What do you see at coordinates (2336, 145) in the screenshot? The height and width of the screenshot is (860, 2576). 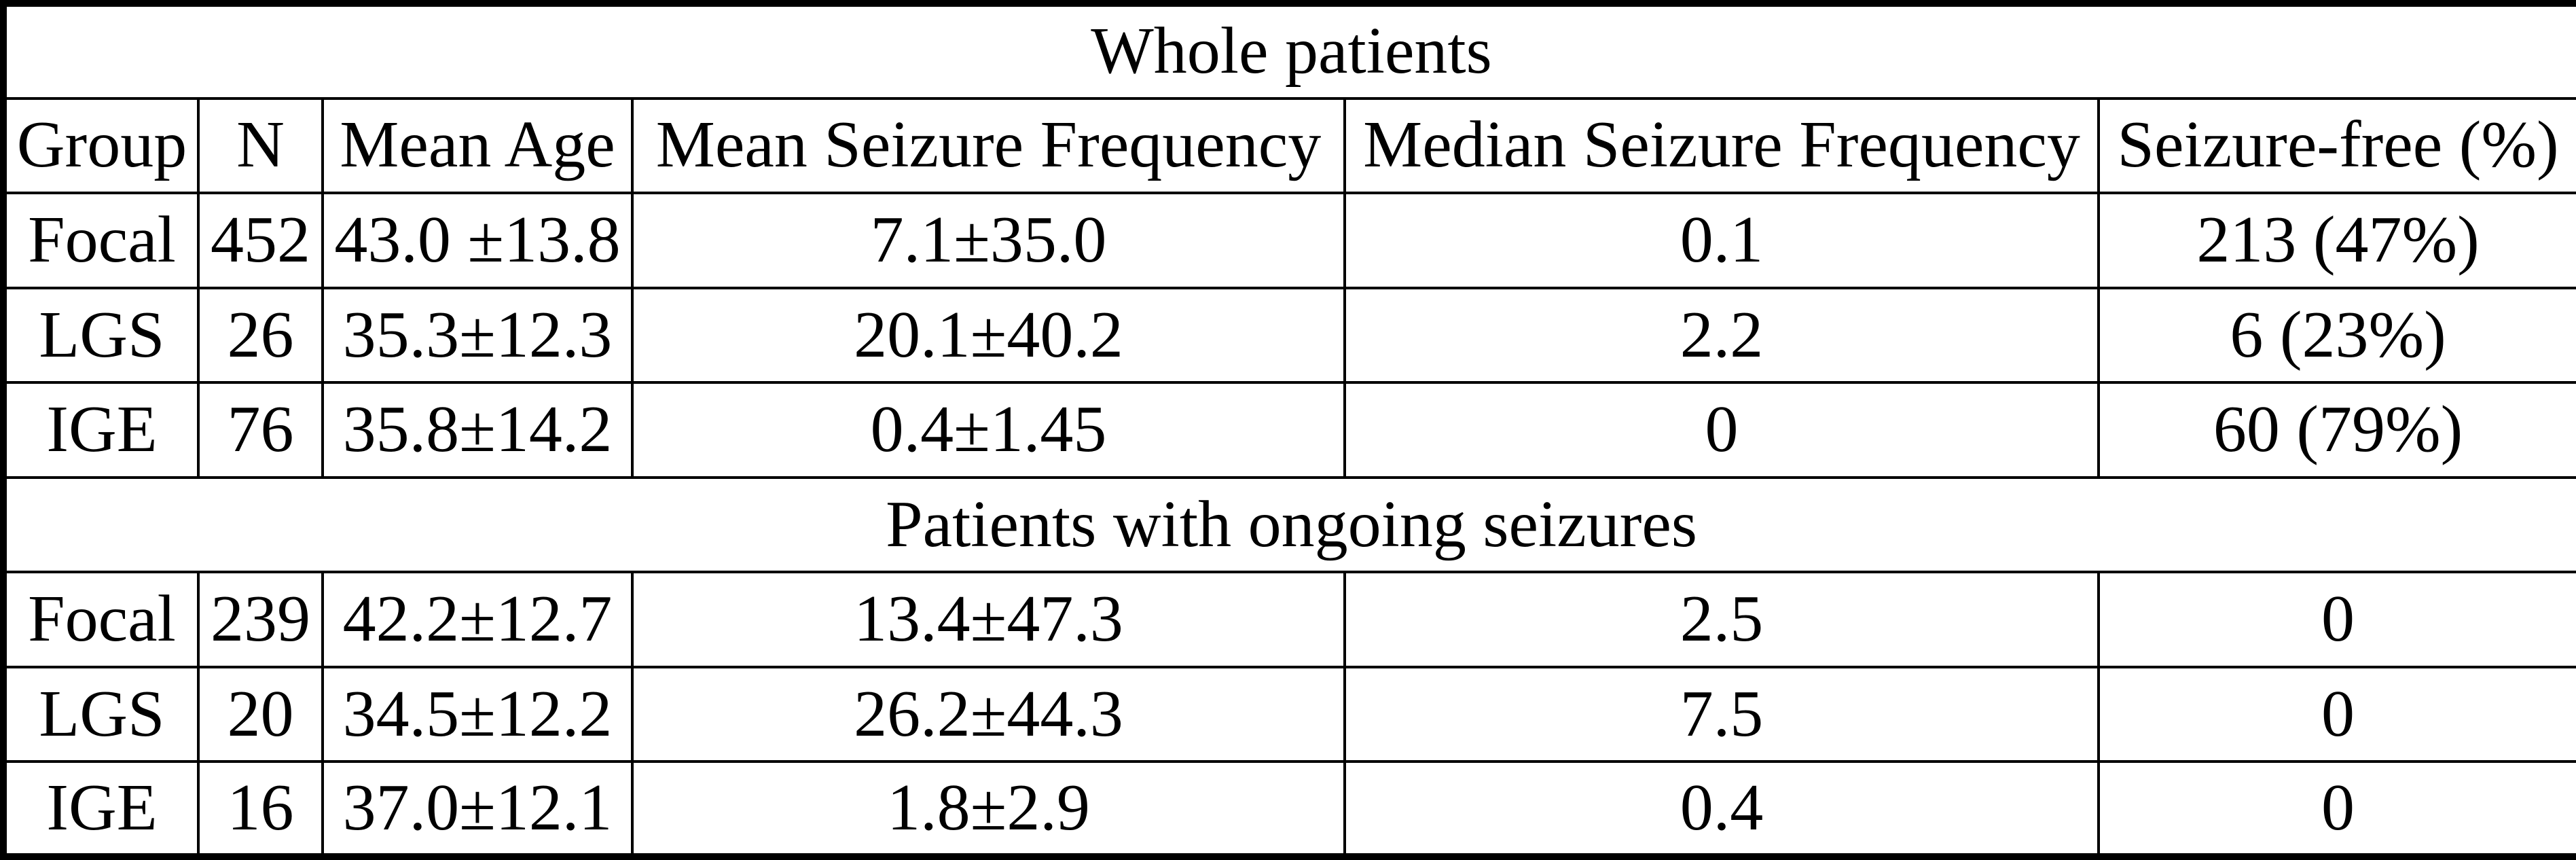 I see `column-header-seizure-free: Seizure-free (%)` at bounding box center [2336, 145].